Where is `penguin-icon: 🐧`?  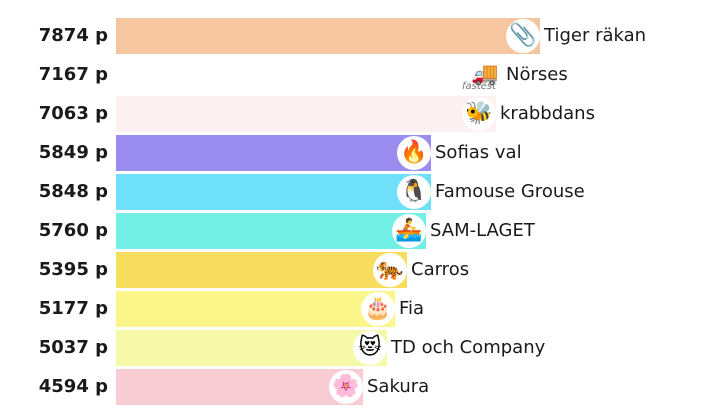 penguin-icon: 🐧 is located at coordinates (414, 192).